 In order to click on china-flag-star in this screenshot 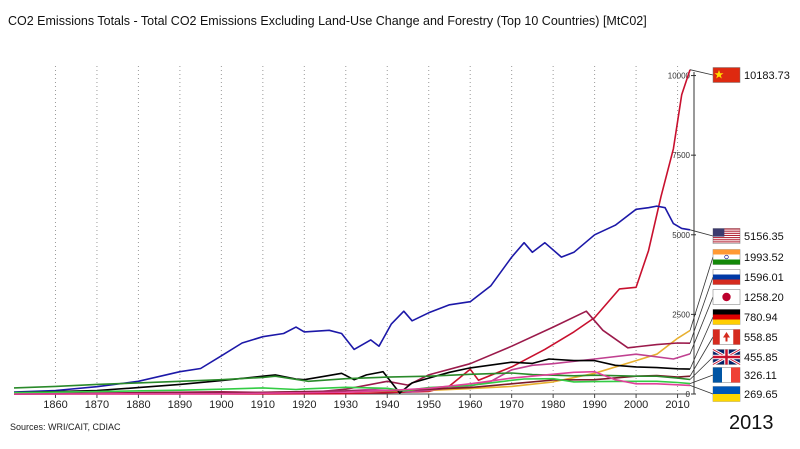, I will do `click(719, 74)`.